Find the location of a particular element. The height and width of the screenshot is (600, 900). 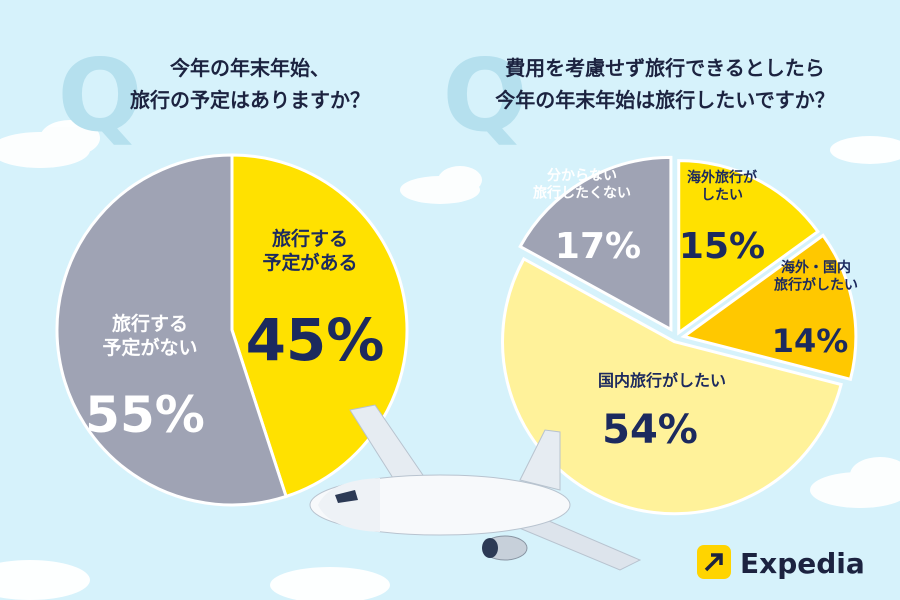

chart-title: 費用を考慮せず旅行できるとしたら今年の年末年始は旅行したいですか？ is located at coordinates (664, 84).